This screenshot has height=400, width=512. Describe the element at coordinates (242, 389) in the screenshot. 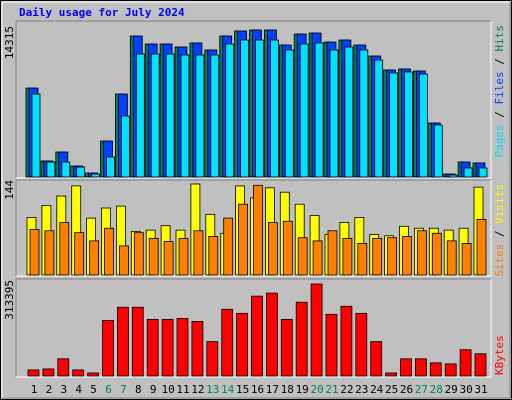

I see `x-tick-label: 15` at that location.